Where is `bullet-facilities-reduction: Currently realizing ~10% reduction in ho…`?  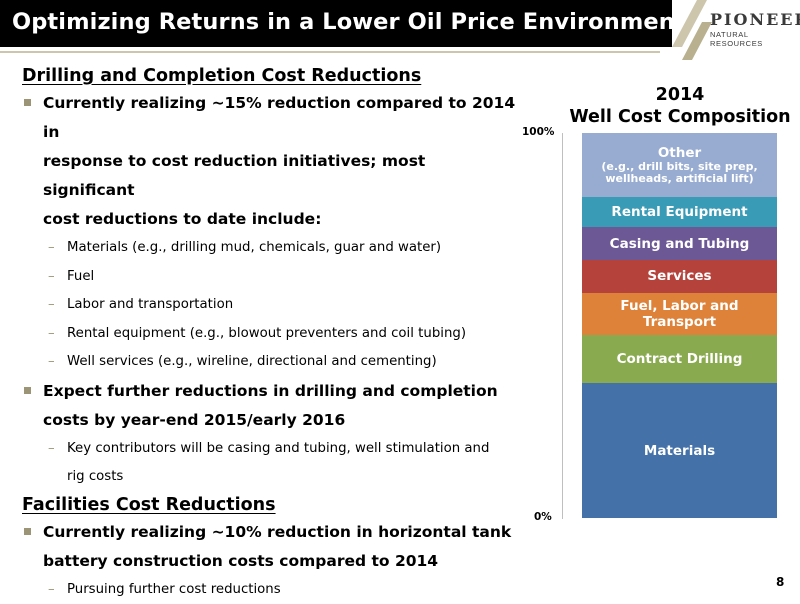
bullet-facilities-reduction: Currently realizing ~10% reduction in ho… is located at coordinates (272, 547).